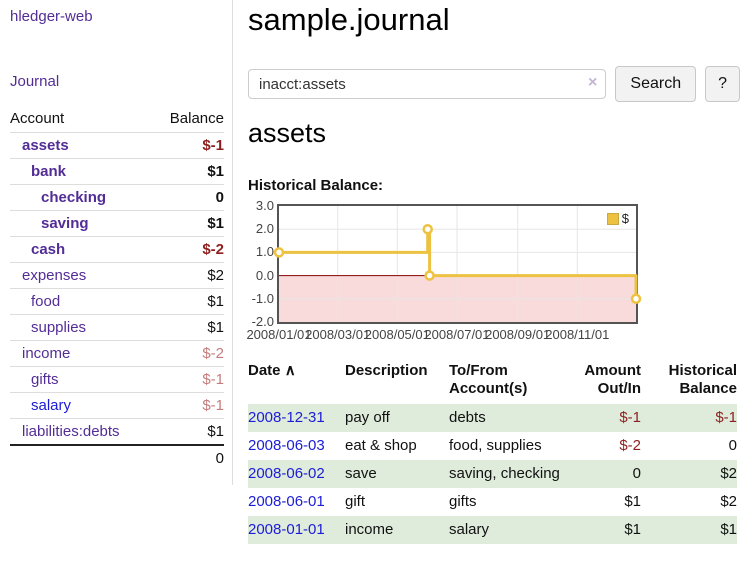  Describe the element at coordinates (495, 445) in the screenshot. I see `register-accounts: food, supplies` at that location.